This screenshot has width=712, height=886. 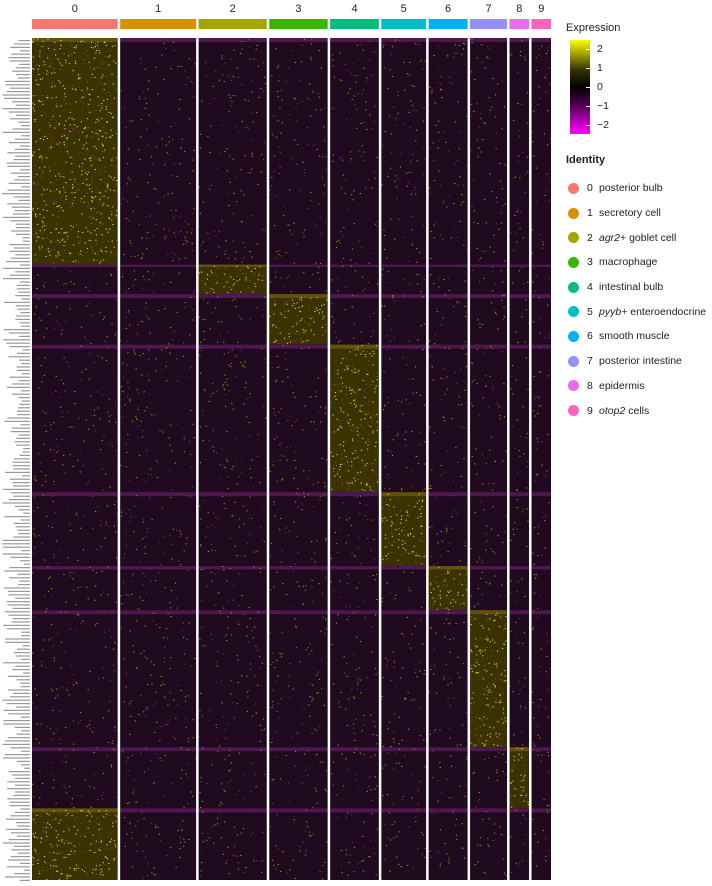 I want to click on heatmap-tile-b6-c1, so click(x=158, y=679).